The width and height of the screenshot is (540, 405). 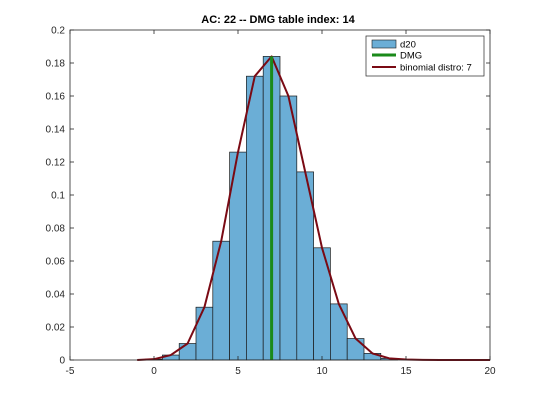 I want to click on y-tick-label: 0.06, so click(x=56, y=262).